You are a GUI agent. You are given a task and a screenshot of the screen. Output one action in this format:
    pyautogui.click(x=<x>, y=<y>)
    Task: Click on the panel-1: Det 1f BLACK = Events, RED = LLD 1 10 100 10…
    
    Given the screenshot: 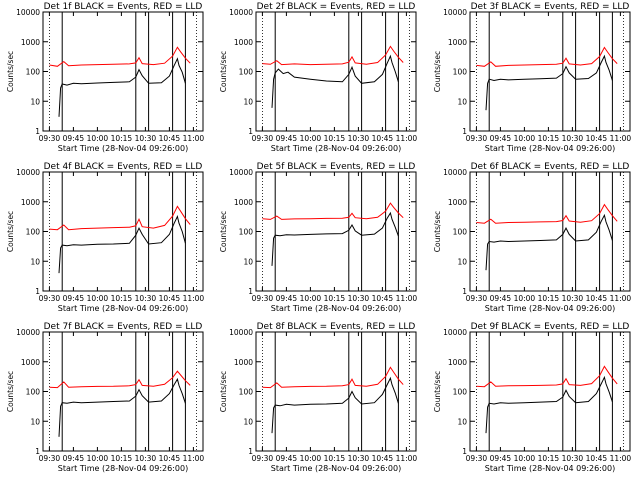 What is the action you would take?
    pyautogui.click(x=105, y=77)
    